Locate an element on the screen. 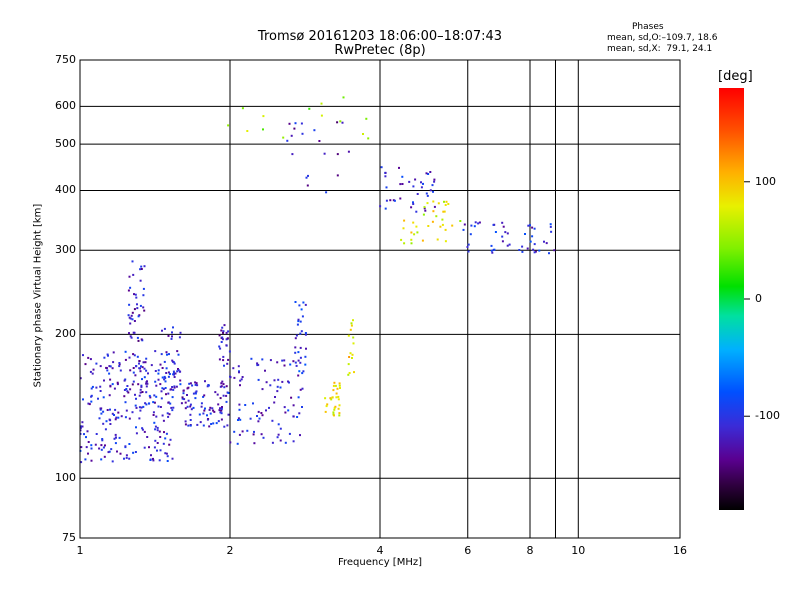 This screenshot has width=800, height=600. x-tick-label: 2 is located at coordinates (230, 551).